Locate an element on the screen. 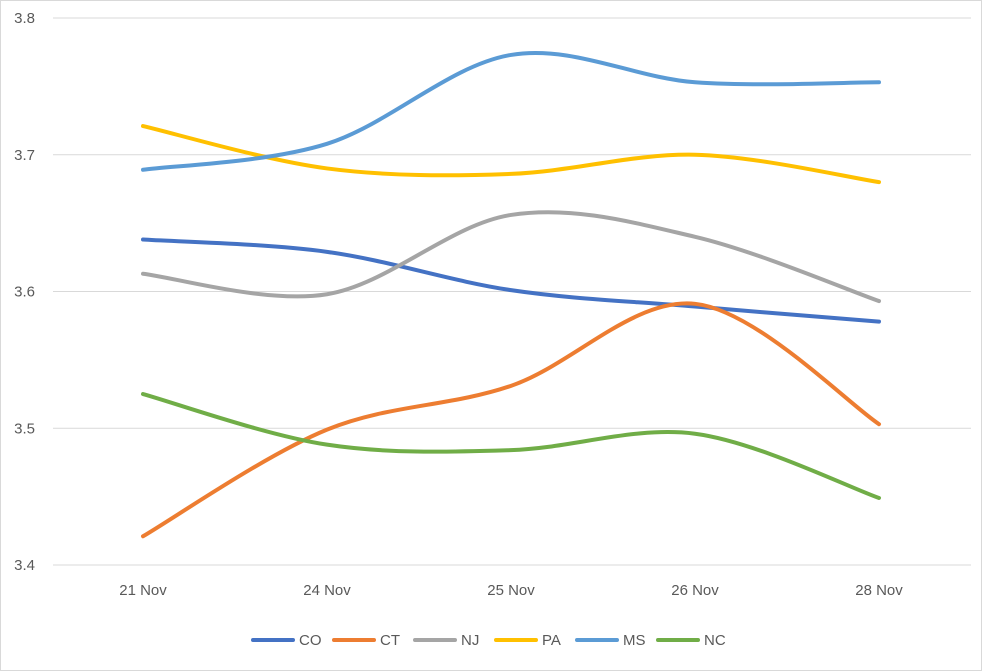 This screenshot has width=982, height=671. x-tick-label: 21 Nov is located at coordinates (143, 590).